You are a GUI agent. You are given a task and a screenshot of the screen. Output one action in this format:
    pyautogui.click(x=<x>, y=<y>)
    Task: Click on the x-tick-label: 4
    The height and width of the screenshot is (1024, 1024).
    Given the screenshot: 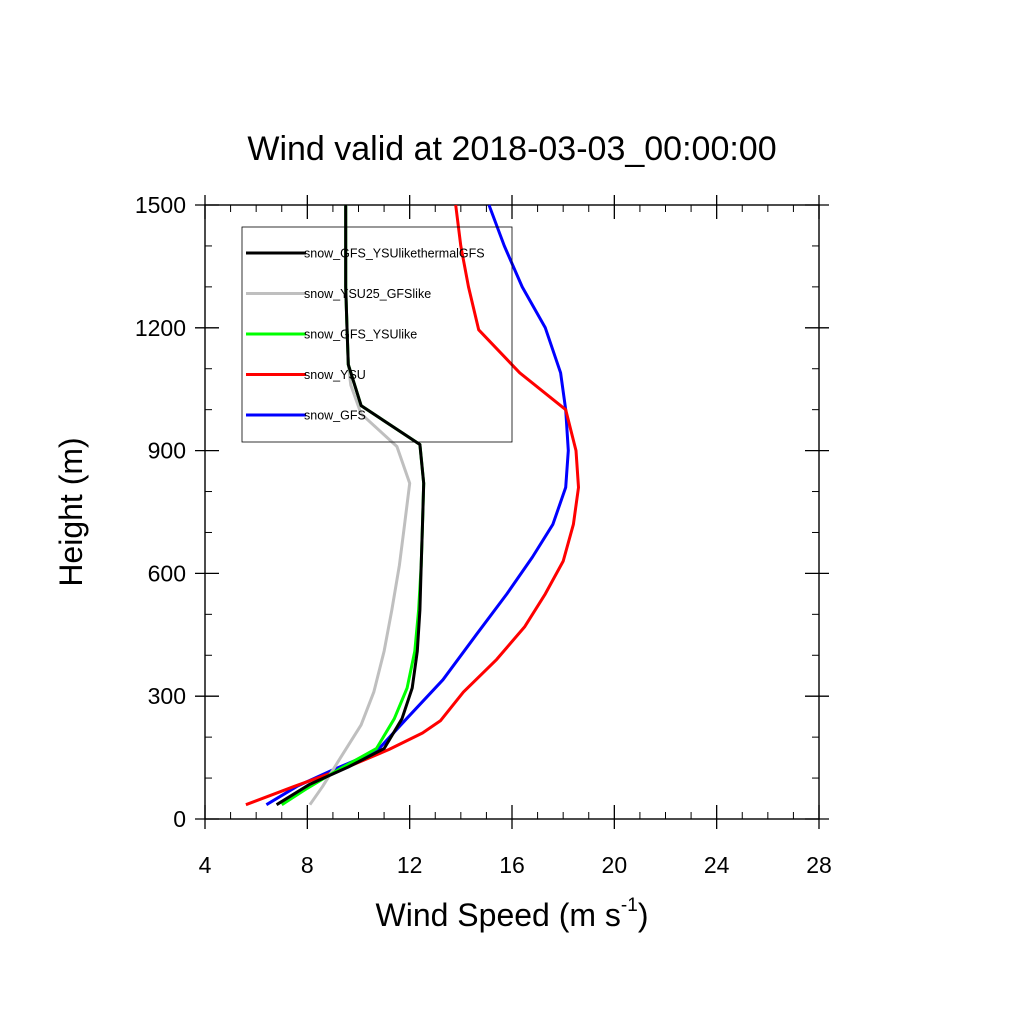 What is the action you would take?
    pyautogui.click(x=205, y=865)
    